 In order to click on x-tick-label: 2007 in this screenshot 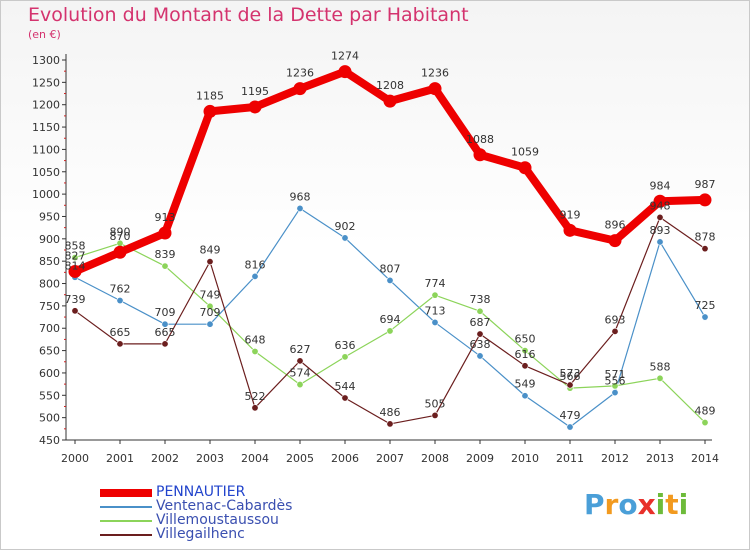, I will do `click(390, 458)`.